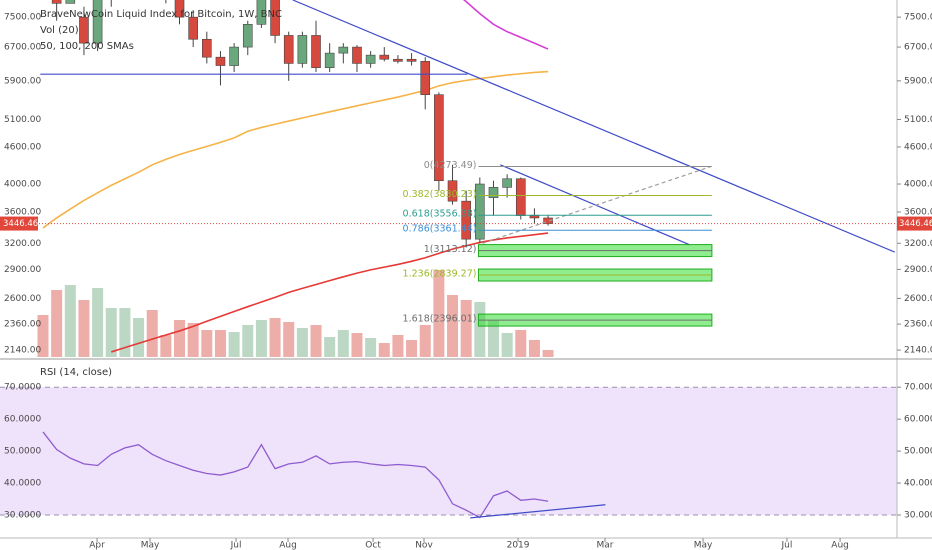 This screenshot has width=932, height=550. Describe the element at coordinates (918, 388) in the screenshot. I see `y-tick-label: 70.0000` at that location.